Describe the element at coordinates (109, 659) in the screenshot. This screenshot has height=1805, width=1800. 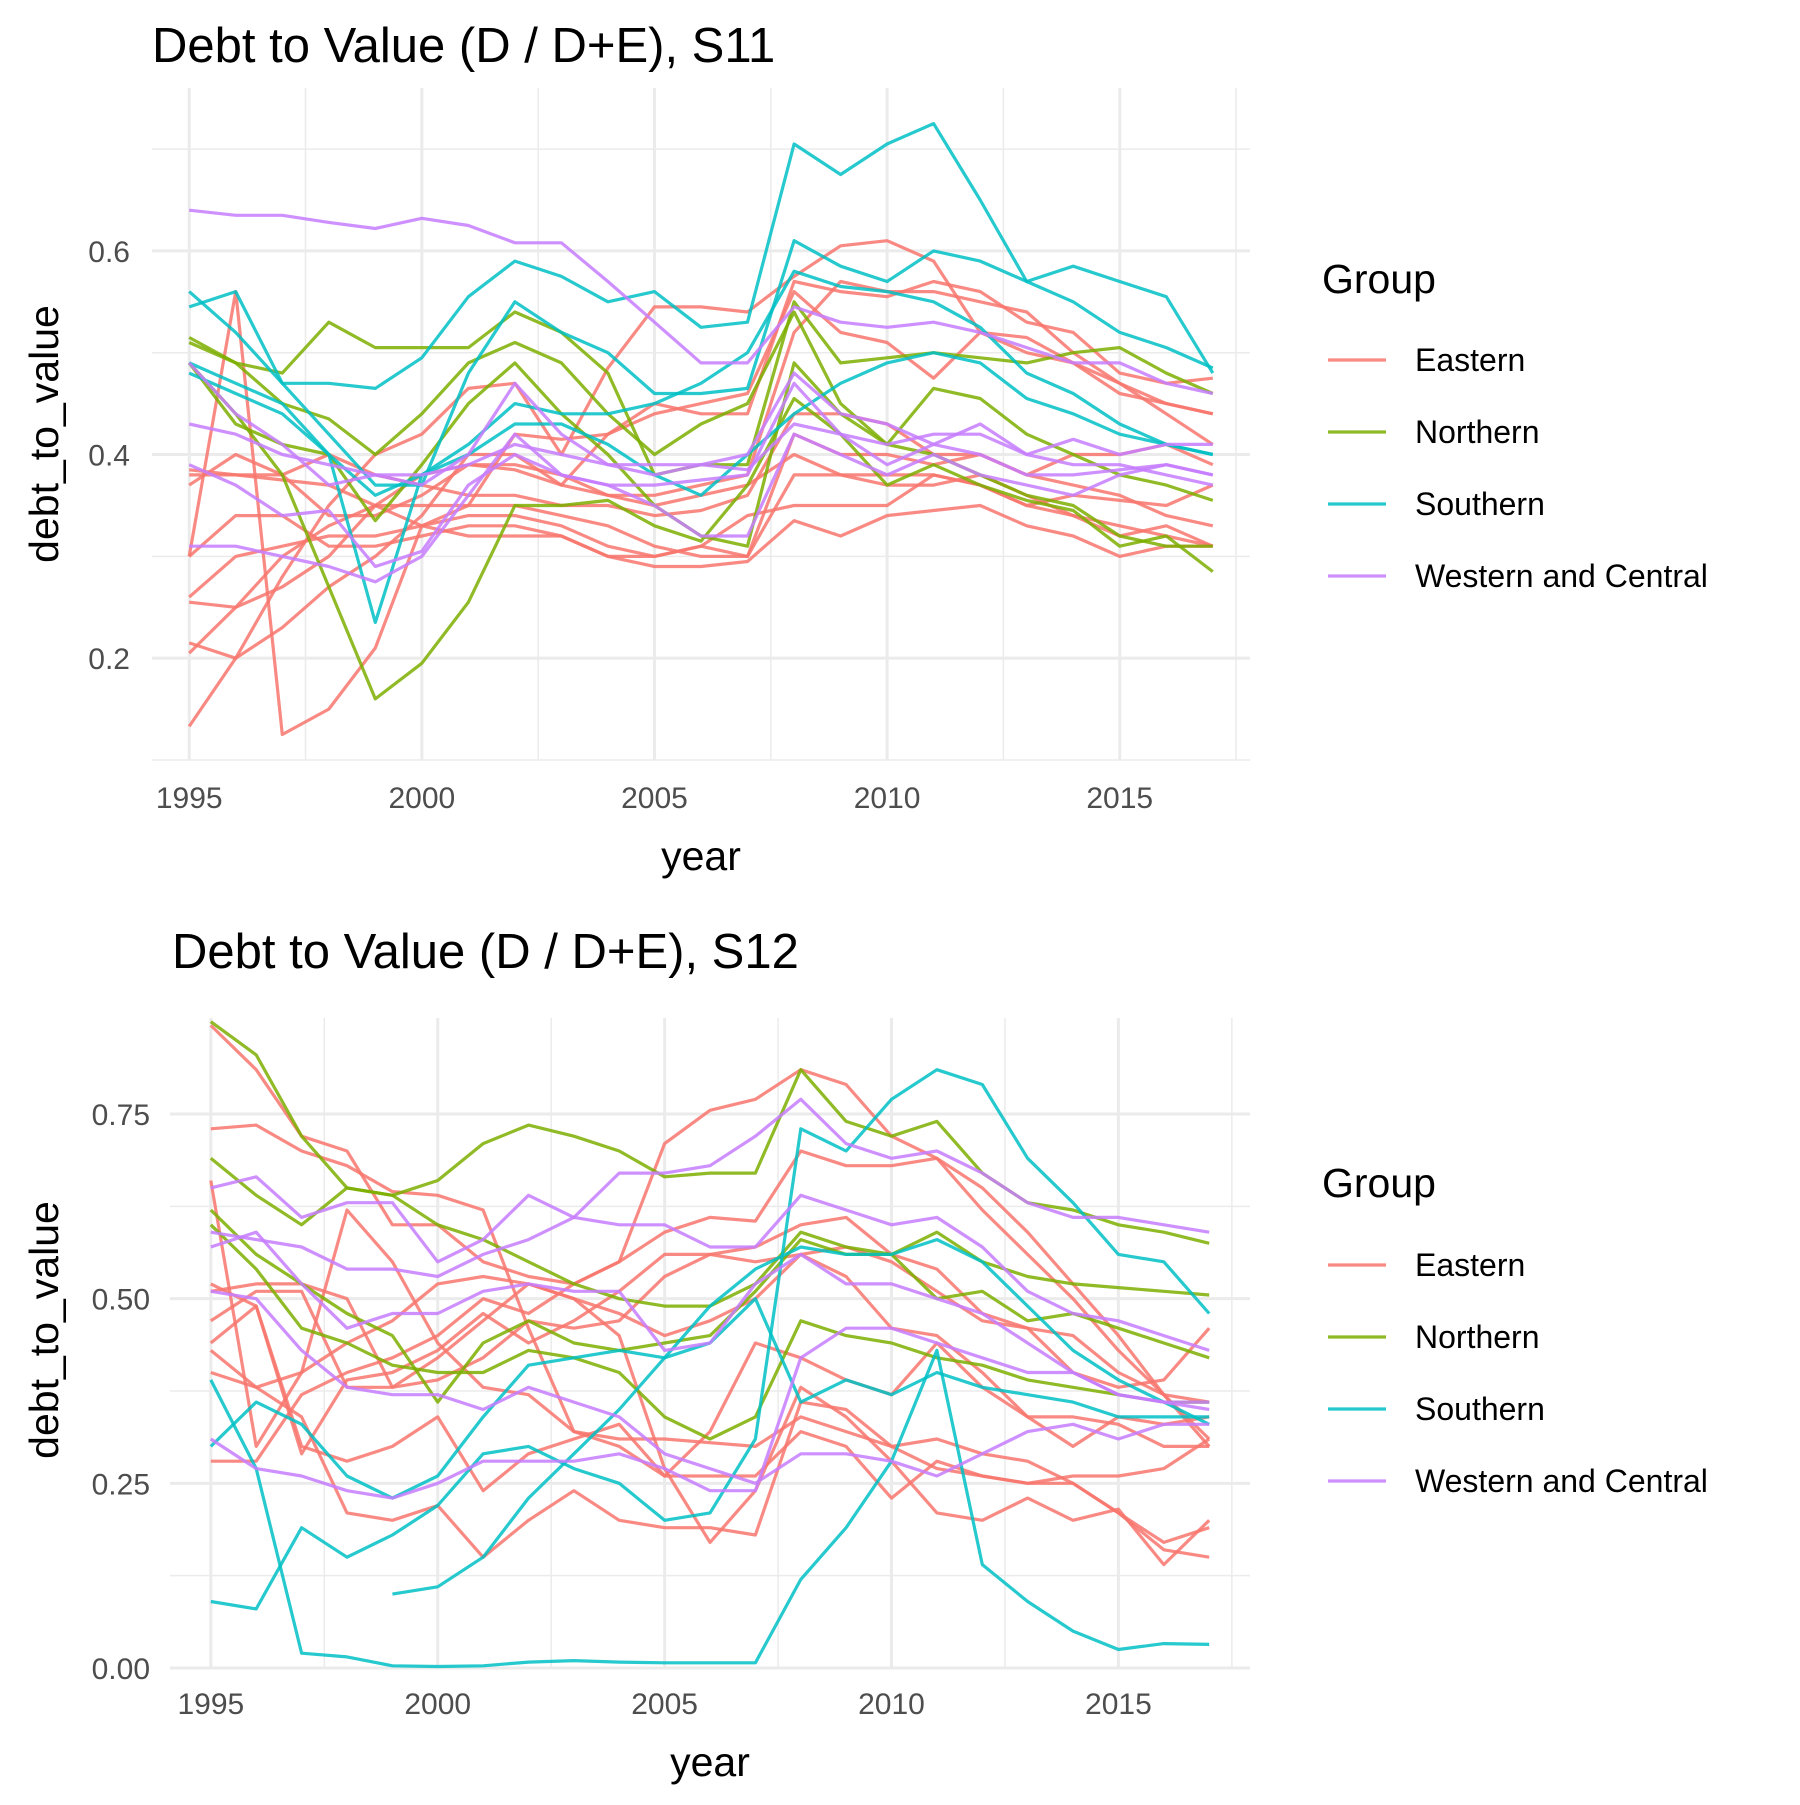
I see `y-tick-label: 0.2` at that location.